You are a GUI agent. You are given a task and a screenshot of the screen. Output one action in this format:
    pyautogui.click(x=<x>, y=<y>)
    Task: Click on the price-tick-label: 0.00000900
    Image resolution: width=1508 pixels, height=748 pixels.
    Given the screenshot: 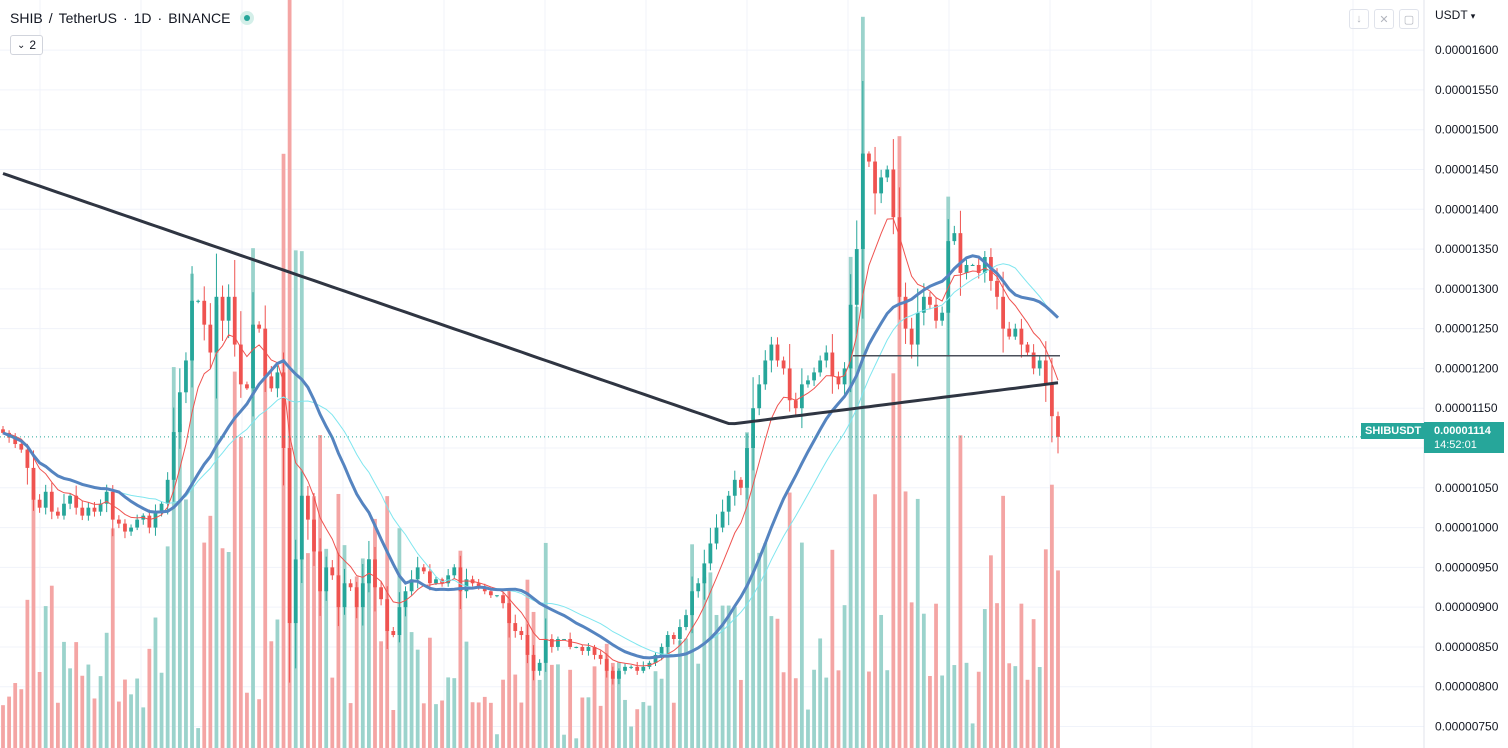 What is the action you would take?
    pyautogui.click(x=1467, y=607)
    